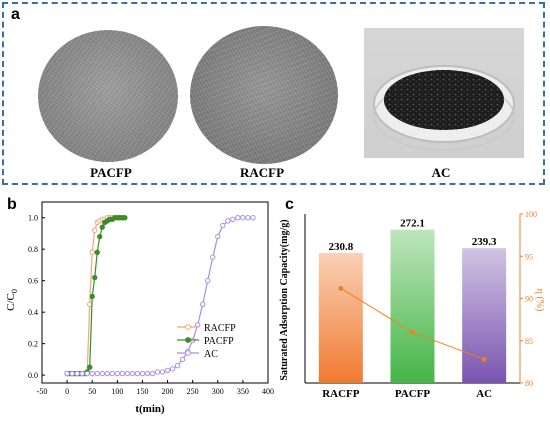 The image size is (550, 421). I want to click on x-tick-label: 250, so click(193, 391).